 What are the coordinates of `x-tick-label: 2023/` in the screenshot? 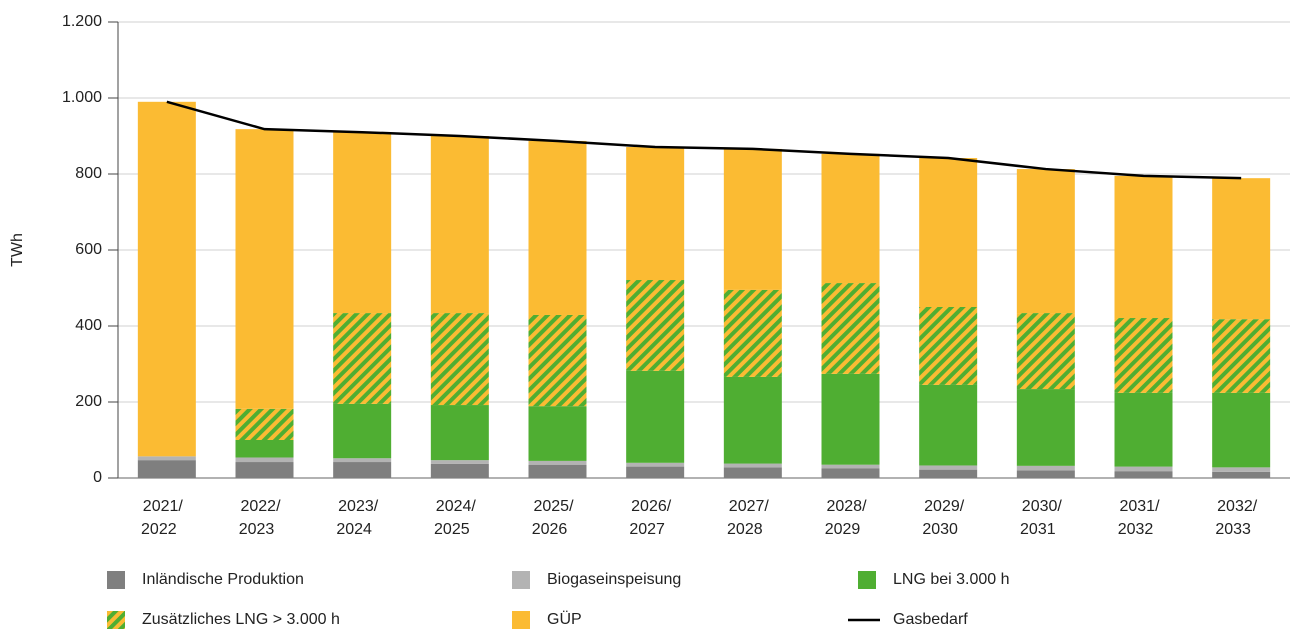 It's located at (358, 506).